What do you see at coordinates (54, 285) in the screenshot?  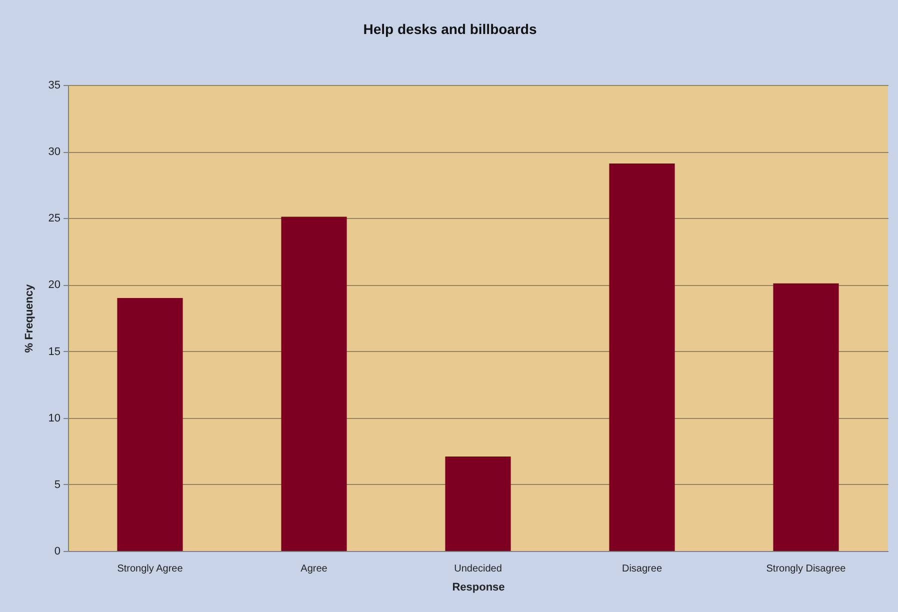 I see `y-tick-label: 20` at bounding box center [54, 285].